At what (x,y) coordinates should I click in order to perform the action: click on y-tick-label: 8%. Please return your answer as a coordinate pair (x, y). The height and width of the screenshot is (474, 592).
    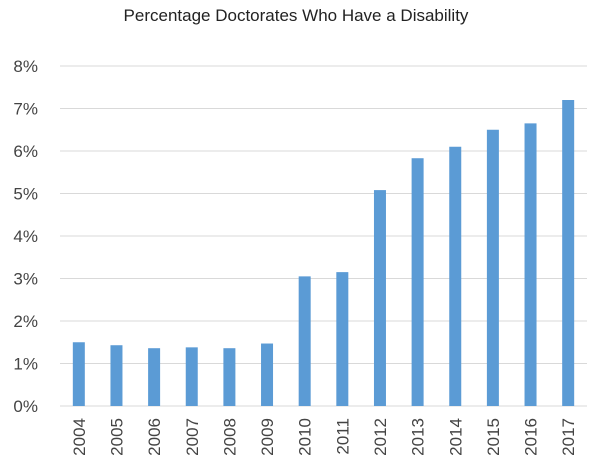
    Looking at the image, I should click on (25, 66).